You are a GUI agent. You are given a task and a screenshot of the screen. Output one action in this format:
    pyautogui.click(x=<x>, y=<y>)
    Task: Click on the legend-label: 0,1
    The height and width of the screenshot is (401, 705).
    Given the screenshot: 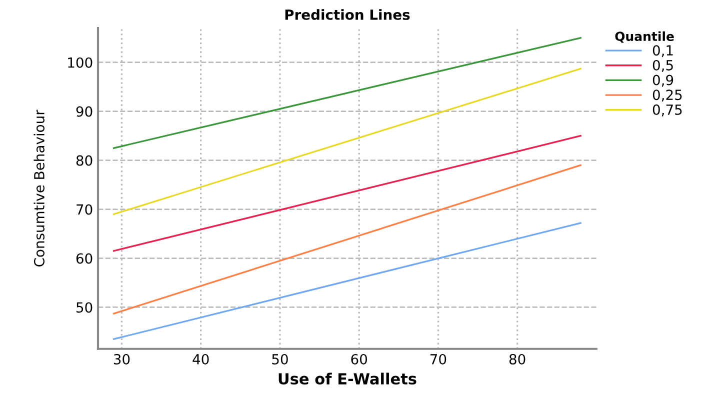 What is the action you would take?
    pyautogui.click(x=662, y=51)
    